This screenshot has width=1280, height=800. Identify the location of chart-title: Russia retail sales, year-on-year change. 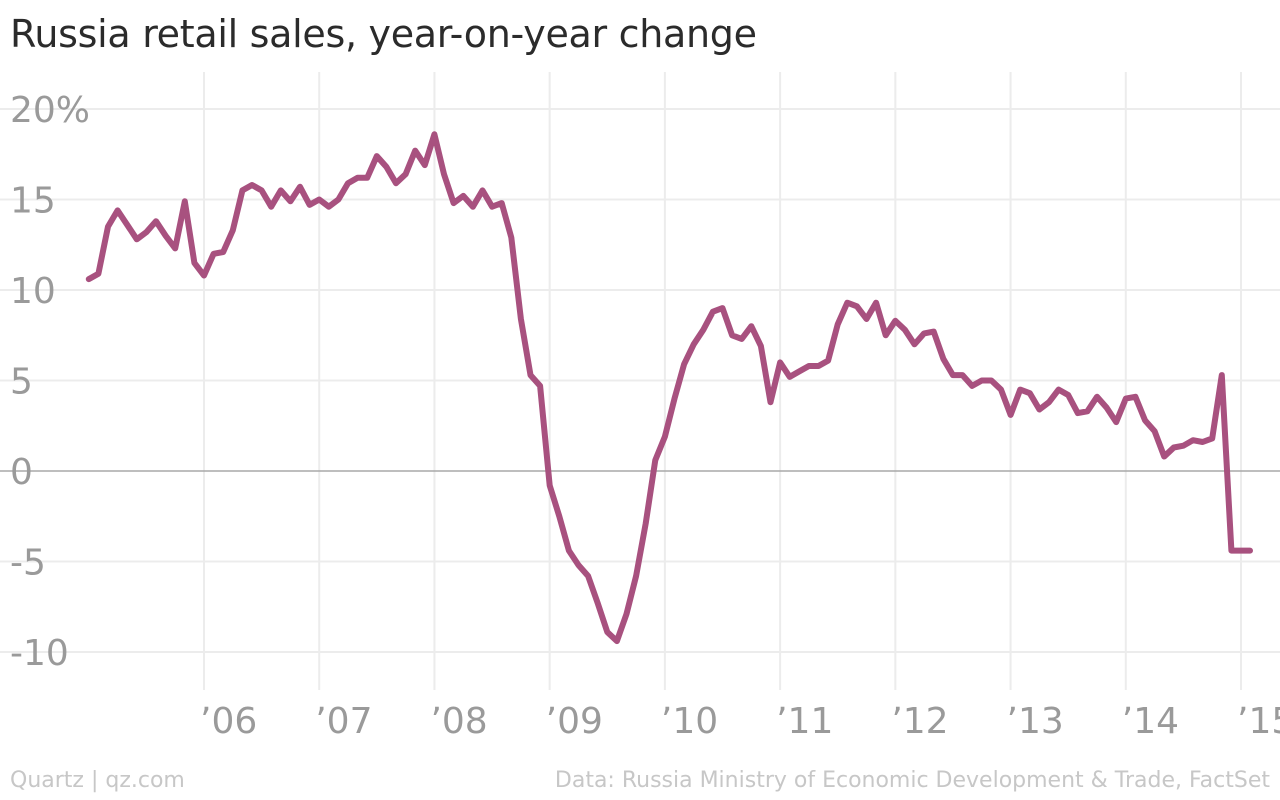
(383, 34).